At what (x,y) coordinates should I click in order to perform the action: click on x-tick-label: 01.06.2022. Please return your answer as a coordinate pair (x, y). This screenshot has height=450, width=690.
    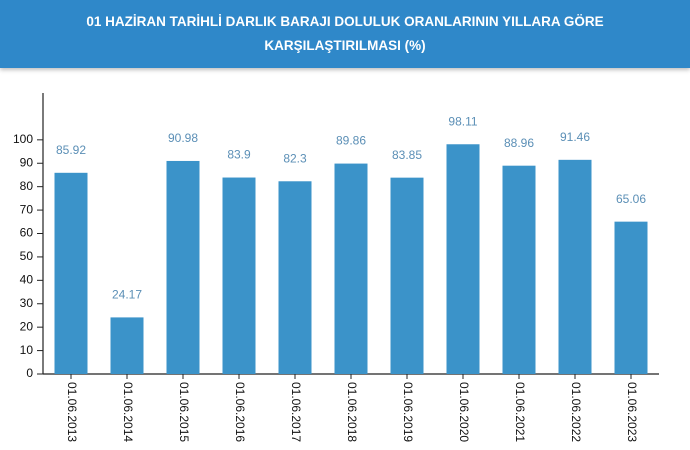
    Looking at the image, I should click on (576, 412).